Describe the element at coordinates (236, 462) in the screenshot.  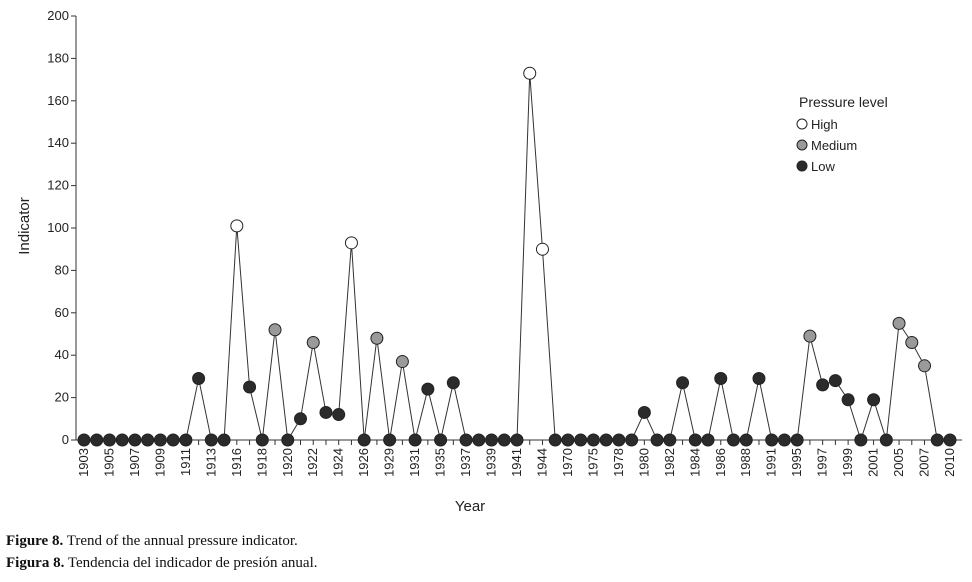
I see `x-tick-label: 1916` at that location.